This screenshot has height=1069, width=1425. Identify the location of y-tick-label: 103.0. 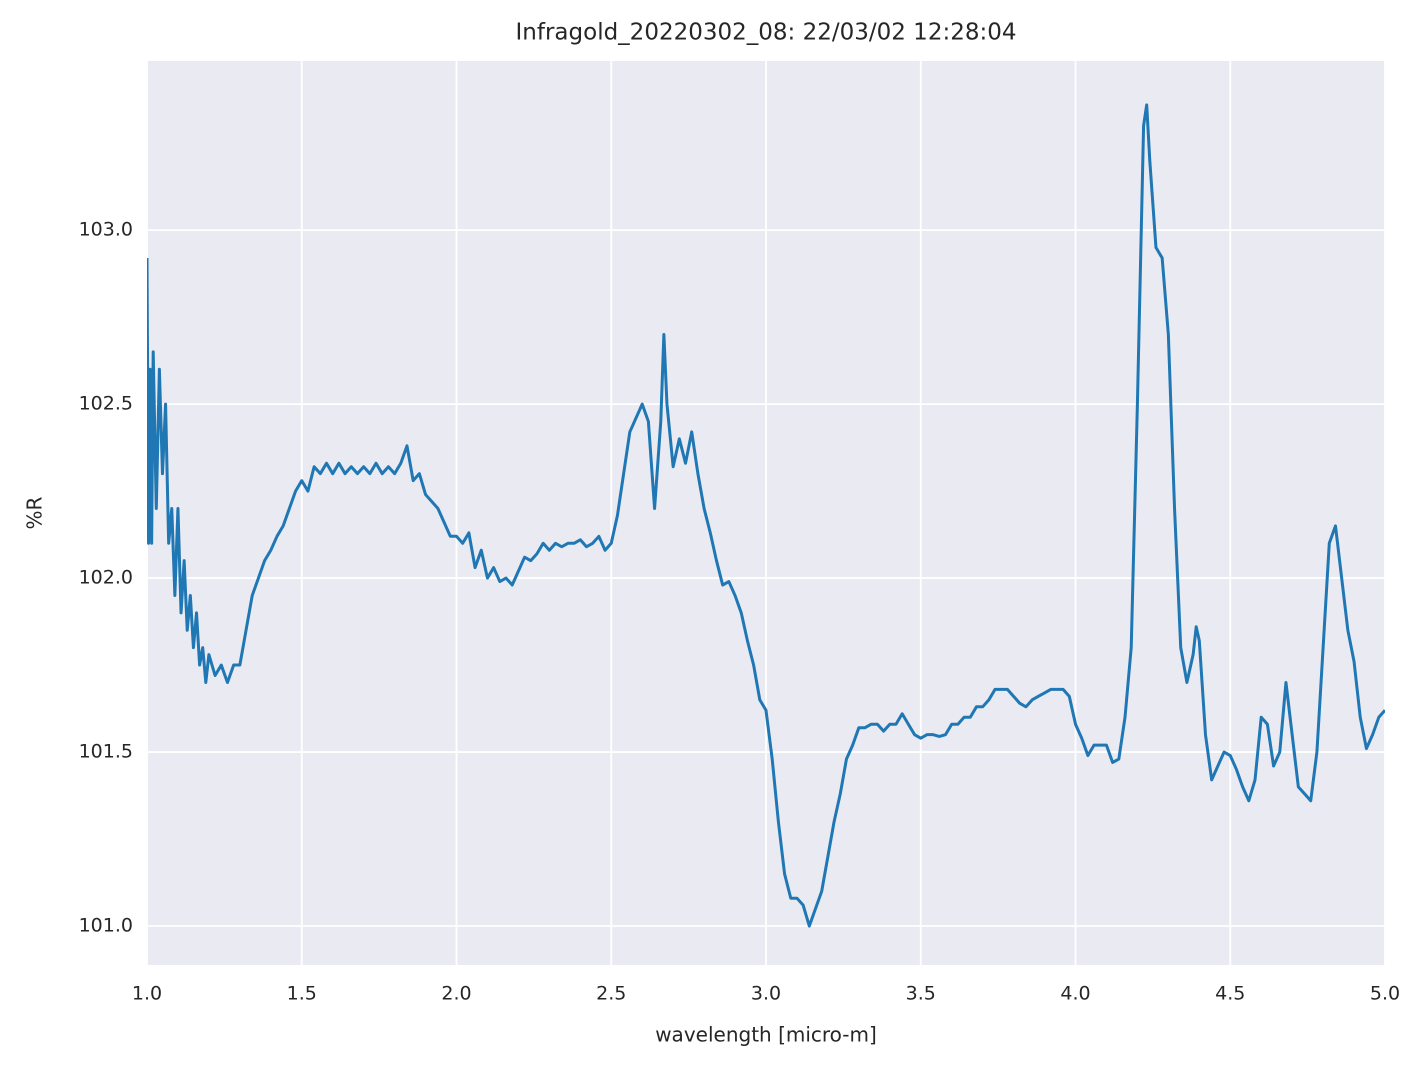
(106, 230).